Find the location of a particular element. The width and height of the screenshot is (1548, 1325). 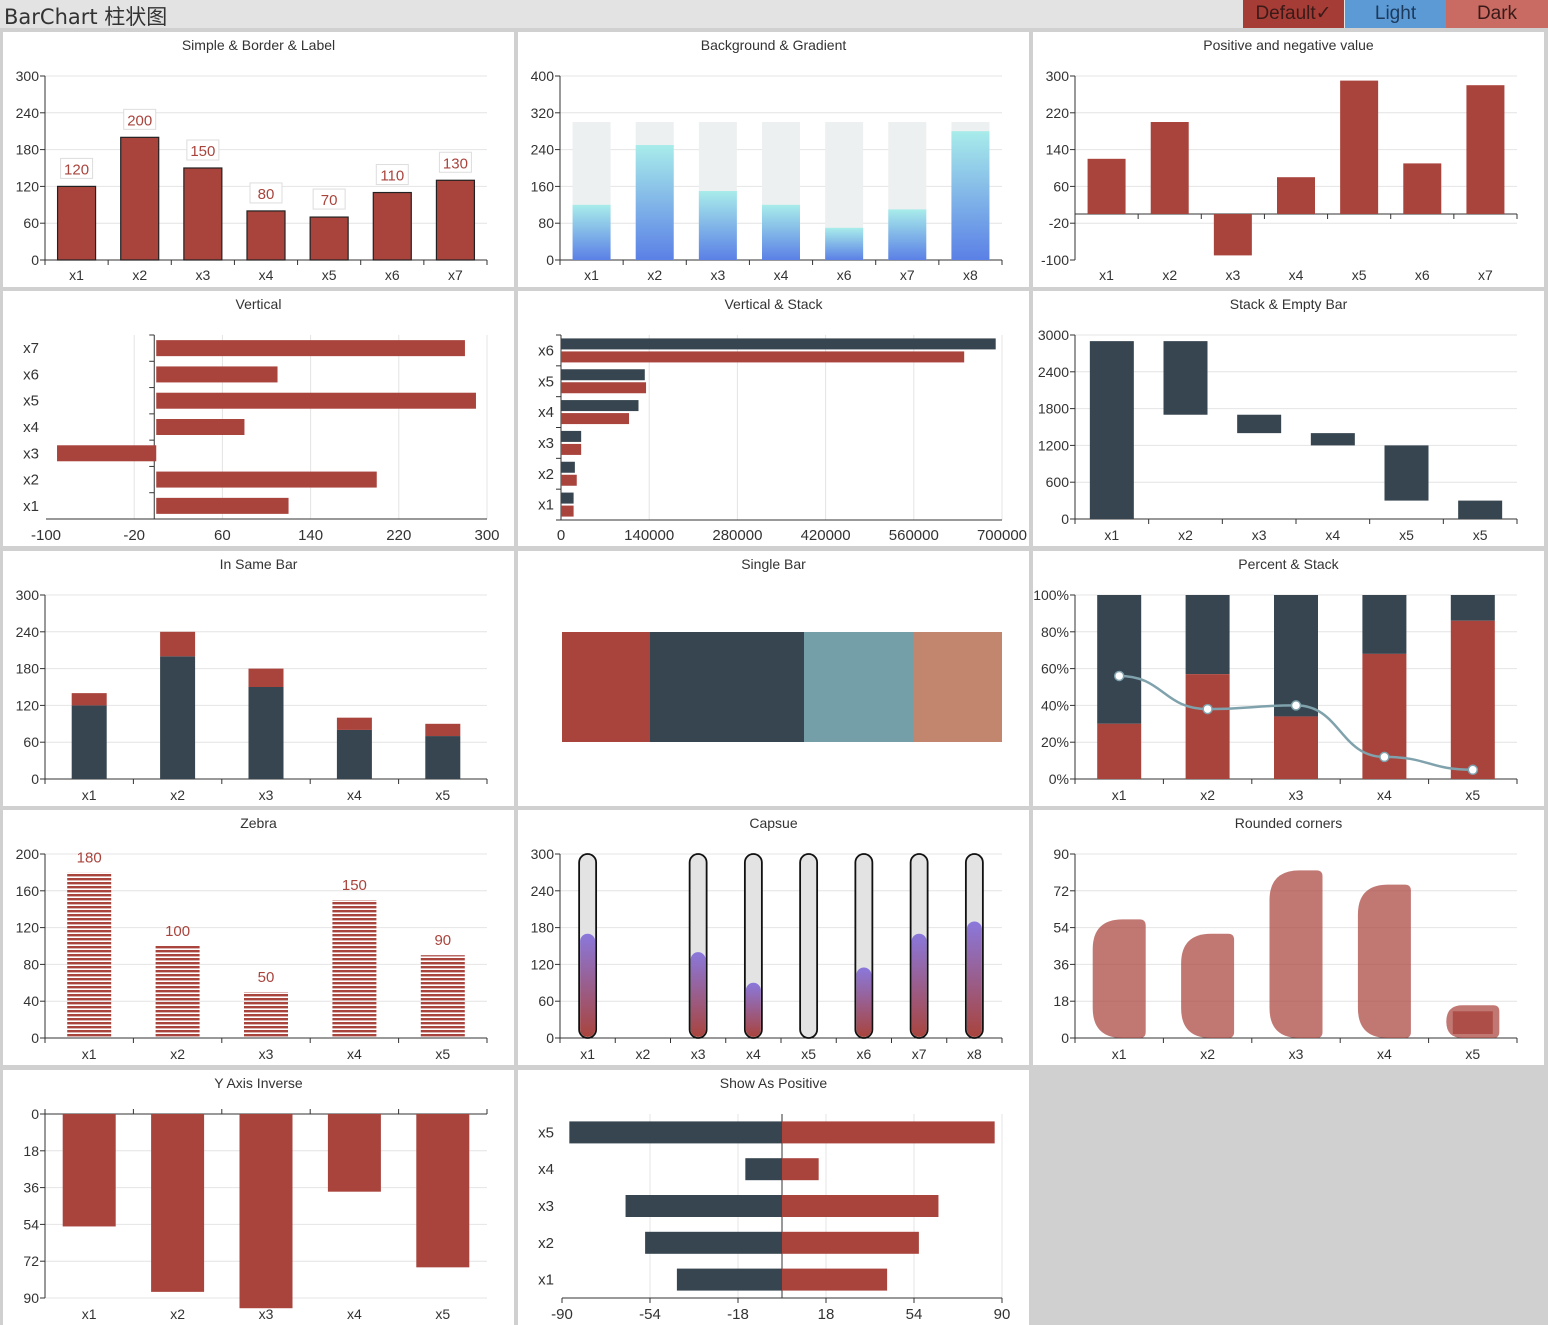

theme-default-button: Default✓ is located at coordinates (1293, 14).